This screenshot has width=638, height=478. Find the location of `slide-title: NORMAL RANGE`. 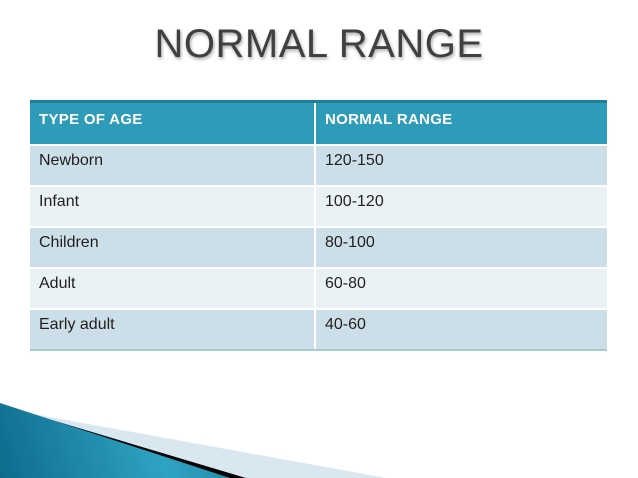

slide-title: NORMAL RANGE is located at coordinates (319, 44).